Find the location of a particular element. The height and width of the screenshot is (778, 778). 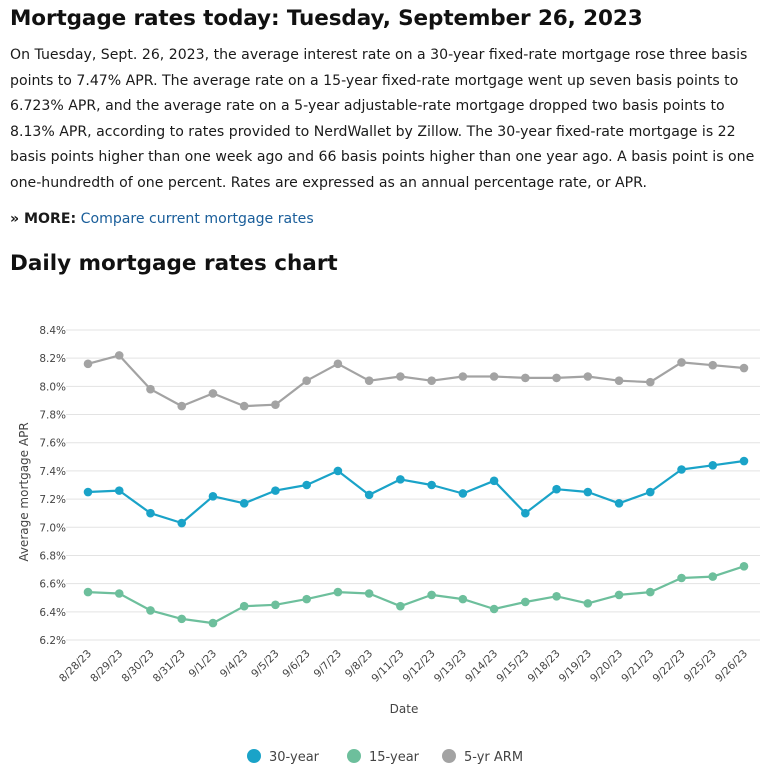

x-tick-label: 9/11/23 is located at coordinates (387, 666).